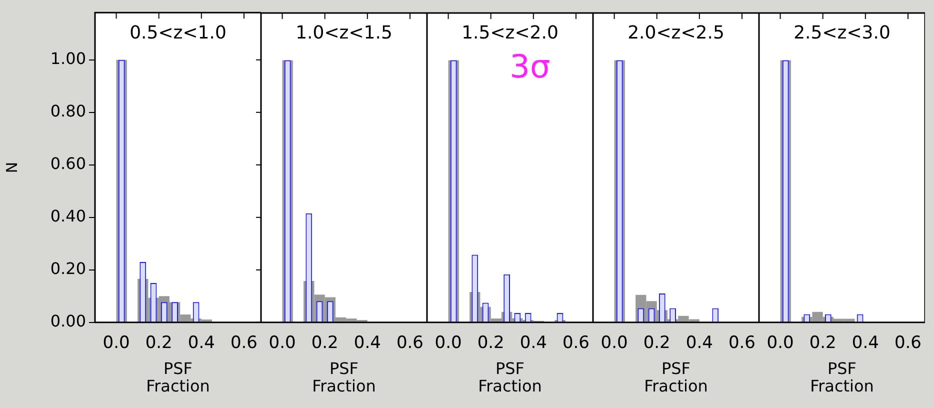  I want to click on y-tick-label: 0.40, so click(68, 216).